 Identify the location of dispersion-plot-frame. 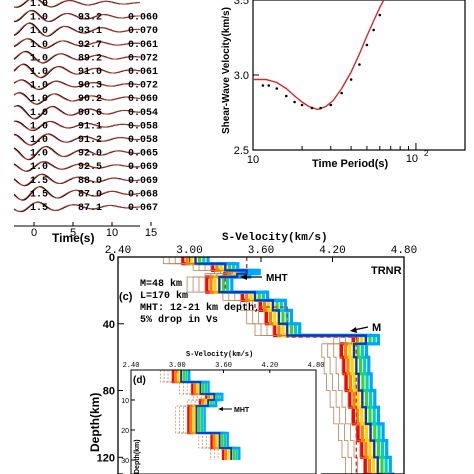
(359, 75).